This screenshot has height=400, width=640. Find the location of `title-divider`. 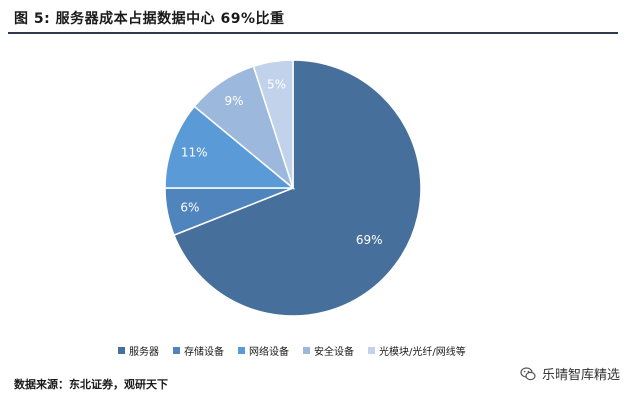

title-divider is located at coordinates (313, 33).